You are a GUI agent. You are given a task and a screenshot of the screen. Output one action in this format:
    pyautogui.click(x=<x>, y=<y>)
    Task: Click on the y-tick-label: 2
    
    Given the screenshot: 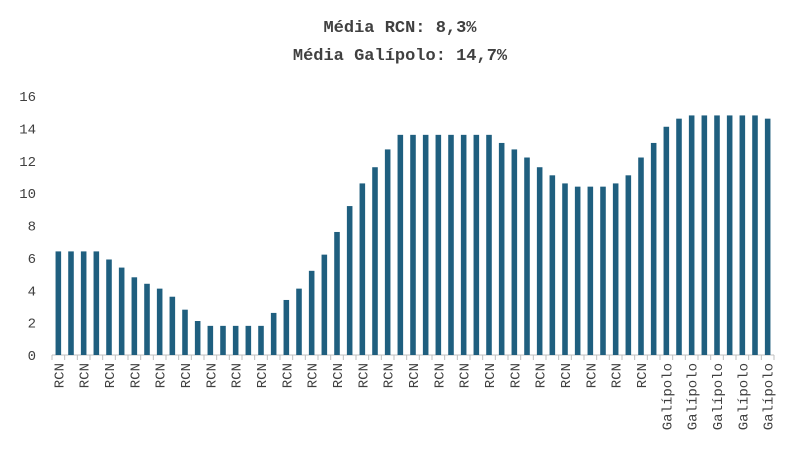 What is the action you would take?
    pyautogui.click(x=32, y=325)
    